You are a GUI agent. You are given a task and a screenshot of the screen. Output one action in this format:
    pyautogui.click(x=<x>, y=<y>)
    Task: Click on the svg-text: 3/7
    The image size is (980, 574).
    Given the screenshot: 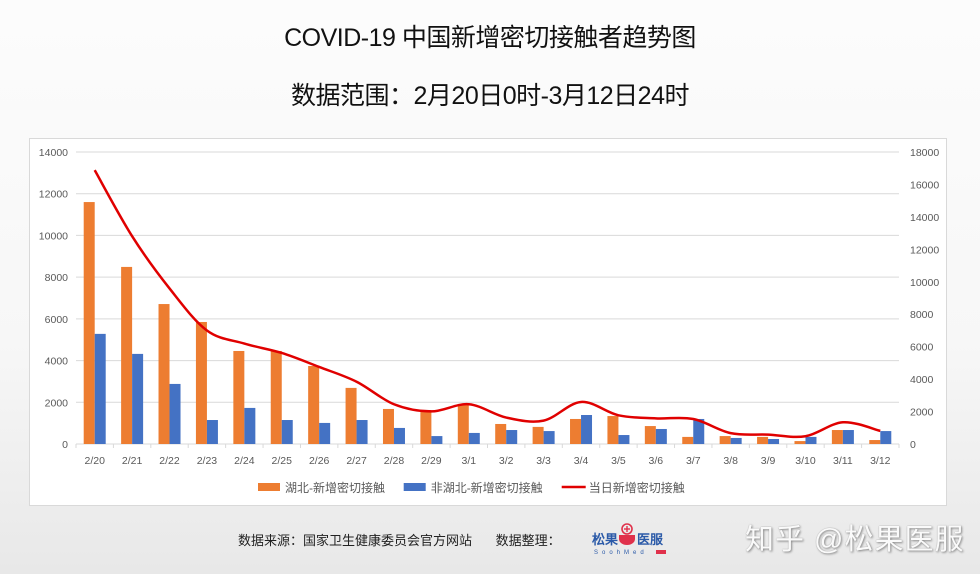 What is the action you would take?
    pyautogui.click(x=693, y=461)
    